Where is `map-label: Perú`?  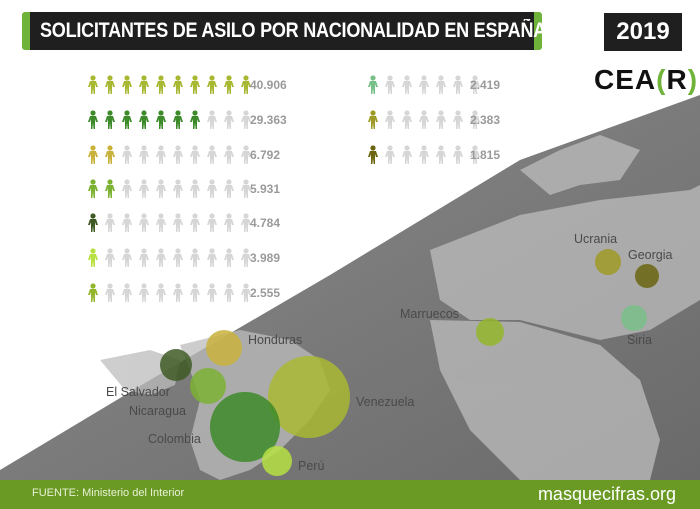 map-label: Perú is located at coordinates (311, 466).